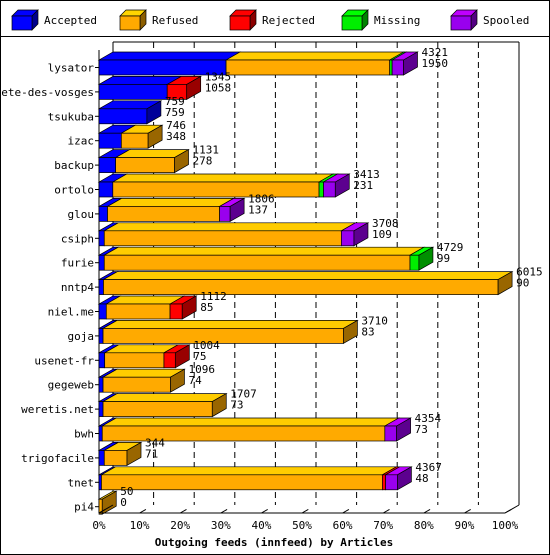 This screenshot has height=555, width=550. What do you see at coordinates (424, 525) in the screenshot?
I see `x-tick-label: 80%` at bounding box center [424, 525].